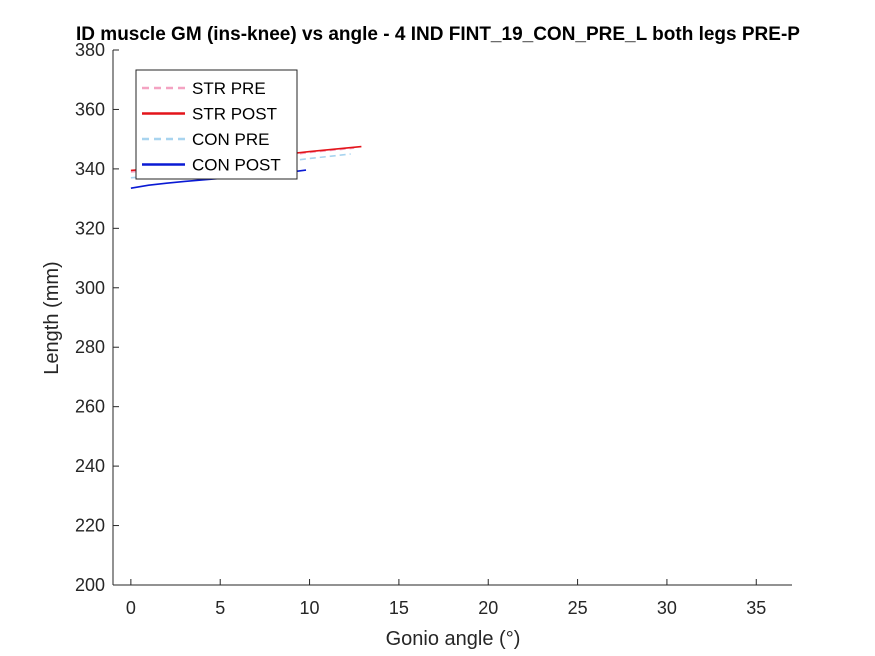 This screenshot has width=875, height=656. What do you see at coordinates (667, 608) in the screenshot?
I see `x-tick-label: 30` at bounding box center [667, 608].